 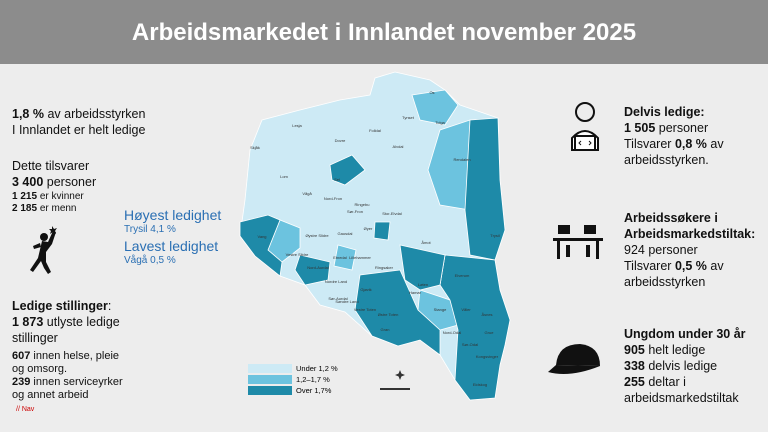 I want to click on developer-icon, so click(x=585, y=126).